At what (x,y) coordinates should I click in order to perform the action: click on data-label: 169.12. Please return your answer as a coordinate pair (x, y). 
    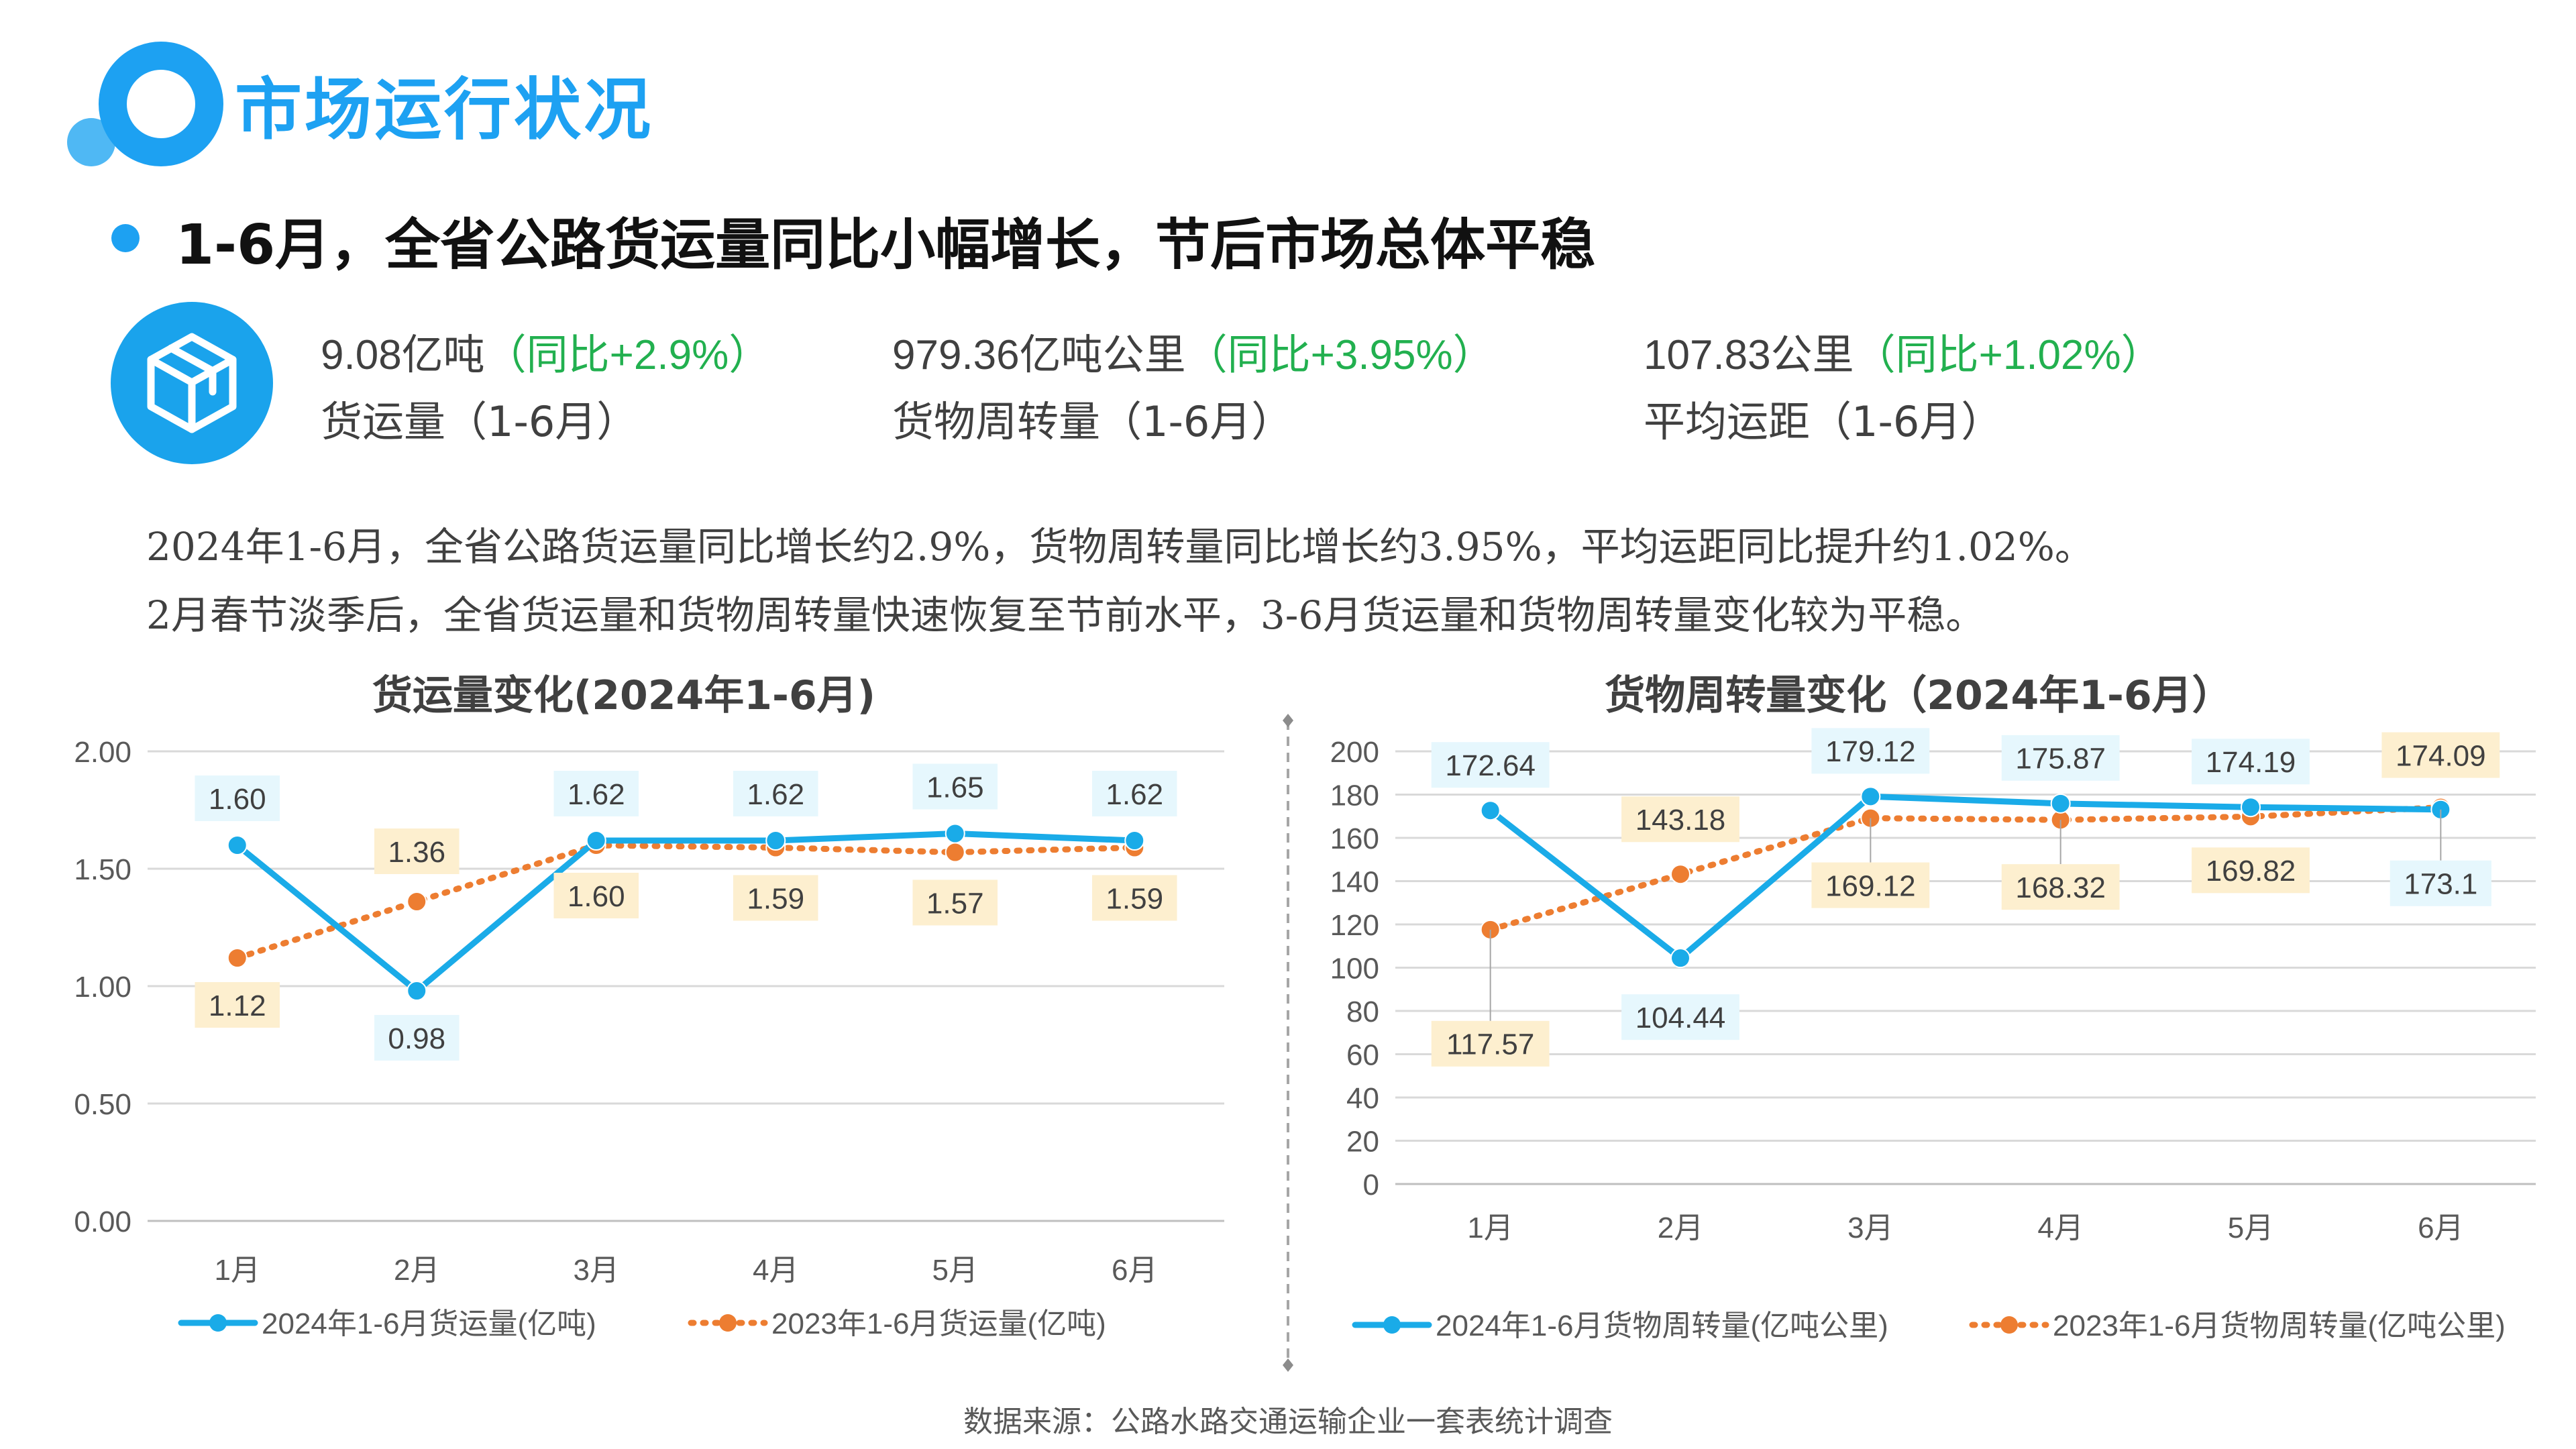
    Looking at the image, I should click on (1870, 885).